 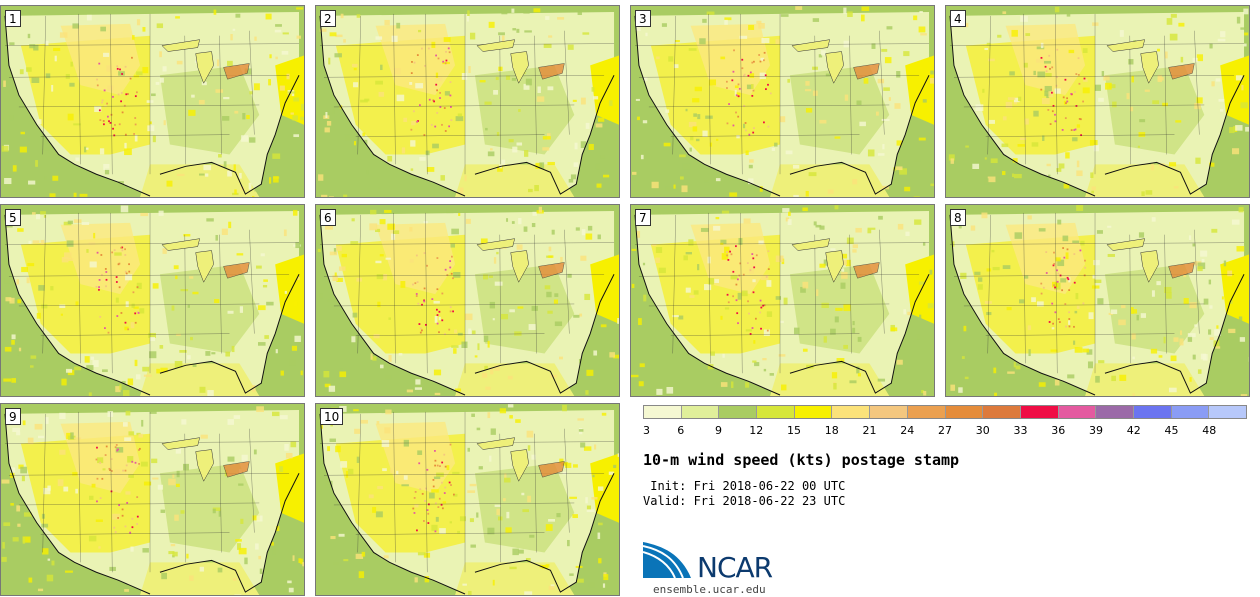 What do you see at coordinates (328, 18) in the screenshot?
I see `member-number: 2` at bounding box center [328, 18].